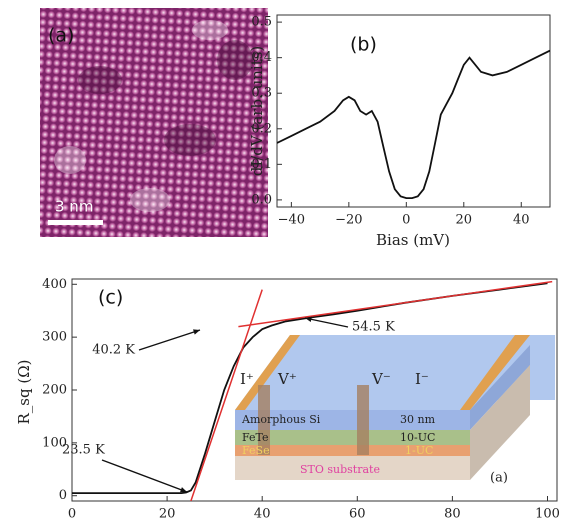 The width and height of the screenshot is (569, 524). Describe the element at coordinates (113, 350) in the screenshot. I see `annotation: 40.2 K` at that location.